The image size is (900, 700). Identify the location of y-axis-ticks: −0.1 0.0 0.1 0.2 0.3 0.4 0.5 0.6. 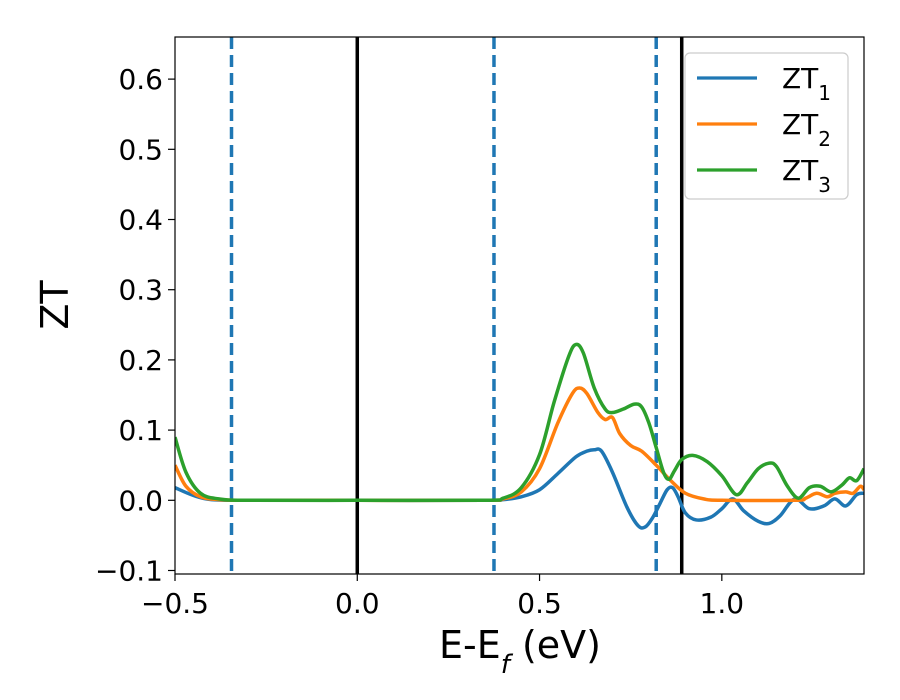
(135, 325).